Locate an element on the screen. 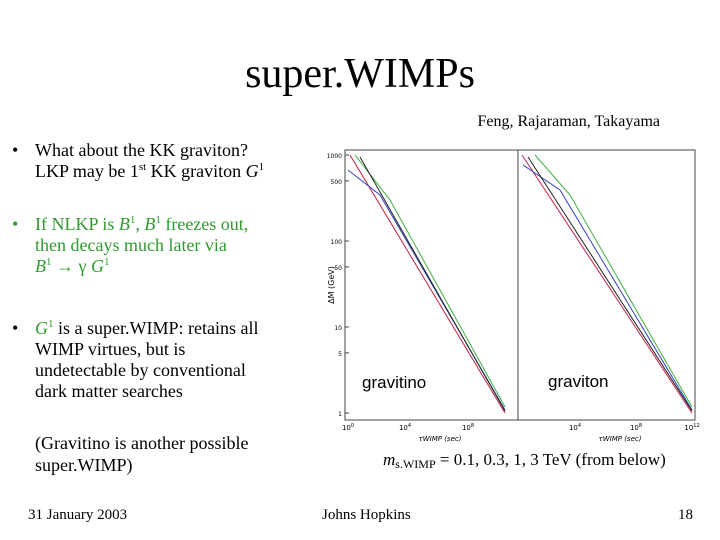 The height and width of the screenshot is (540, 720). bullet-line: dark matter searches is located at coordinates (146, 391).